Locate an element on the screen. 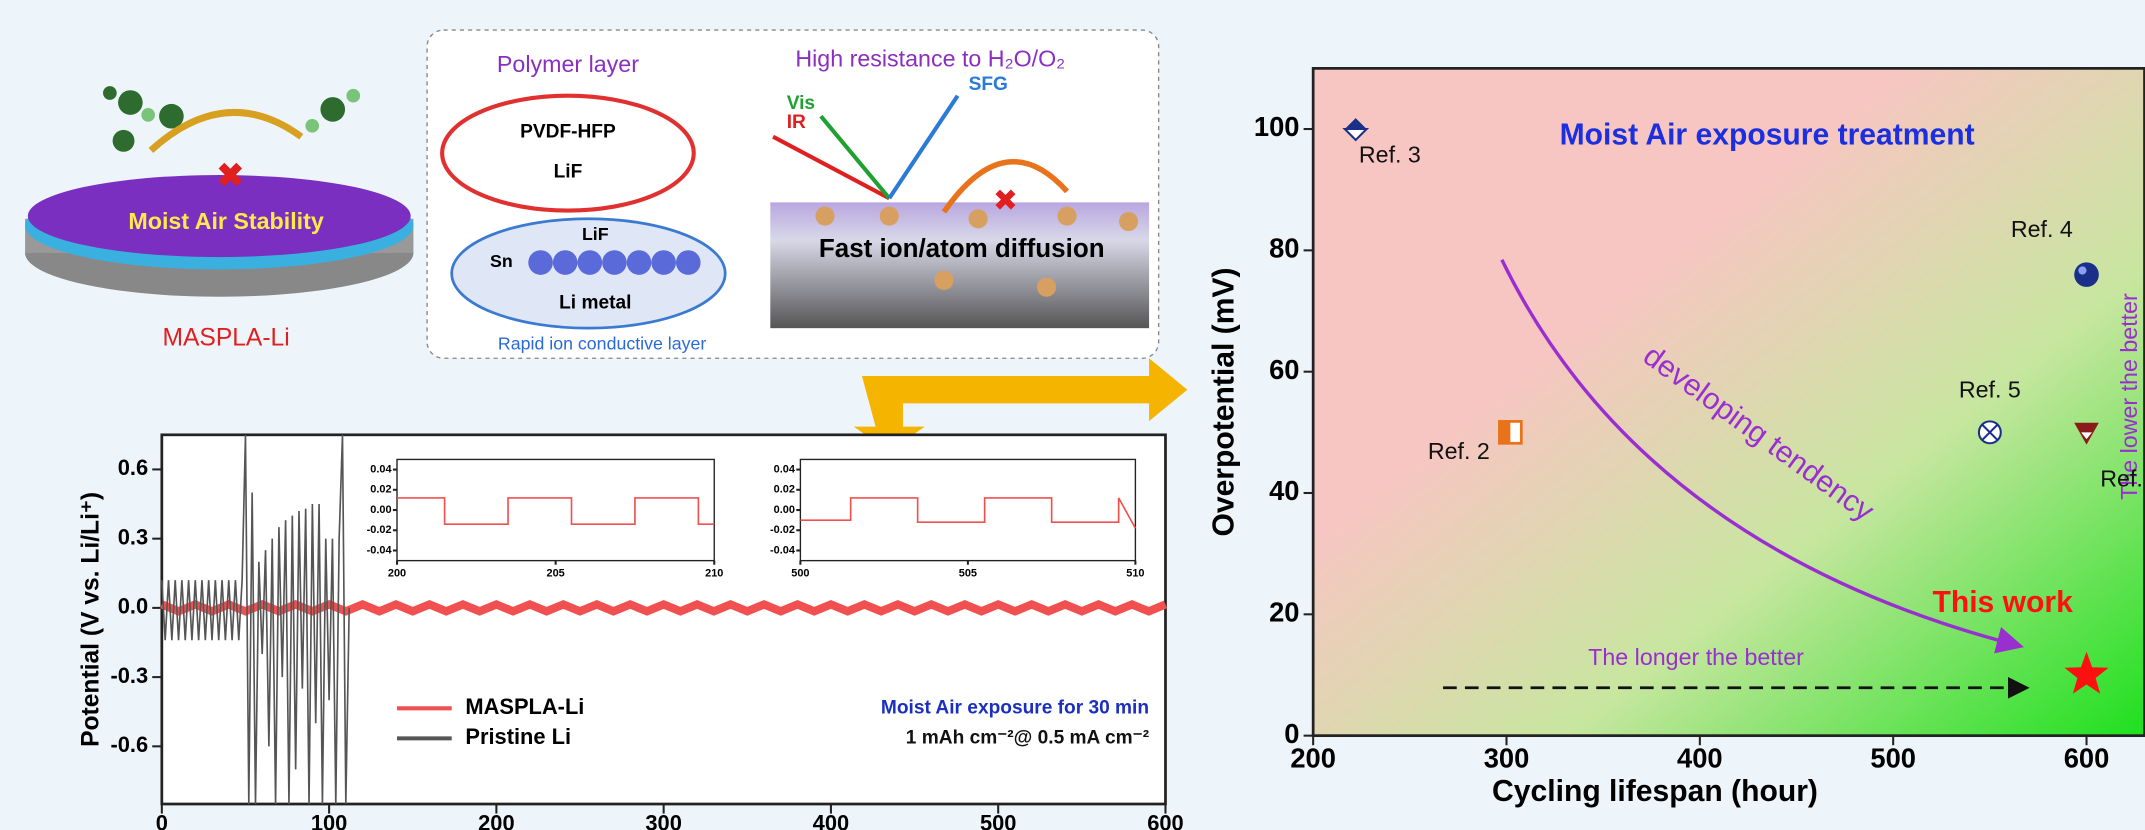 The image size is (2145, 830). particles is located at coordinates (977, 251).